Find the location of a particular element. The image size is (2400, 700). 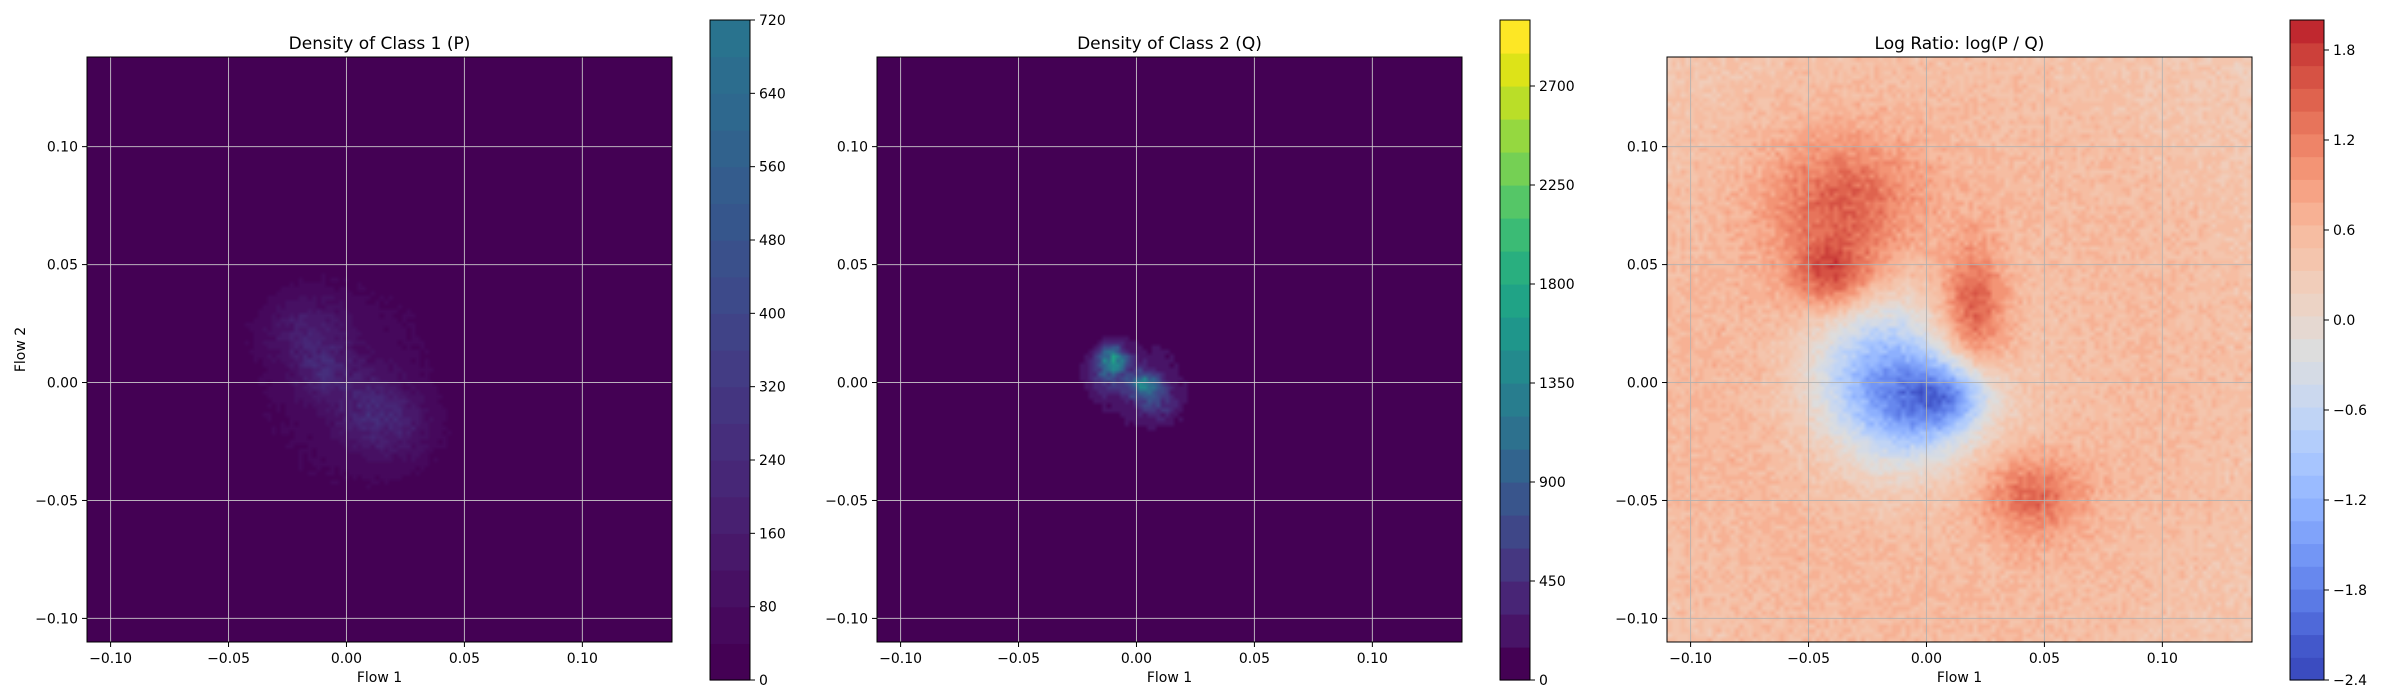

colorbar-tick-label: −1.2 is located at coordinates (2350, 501).